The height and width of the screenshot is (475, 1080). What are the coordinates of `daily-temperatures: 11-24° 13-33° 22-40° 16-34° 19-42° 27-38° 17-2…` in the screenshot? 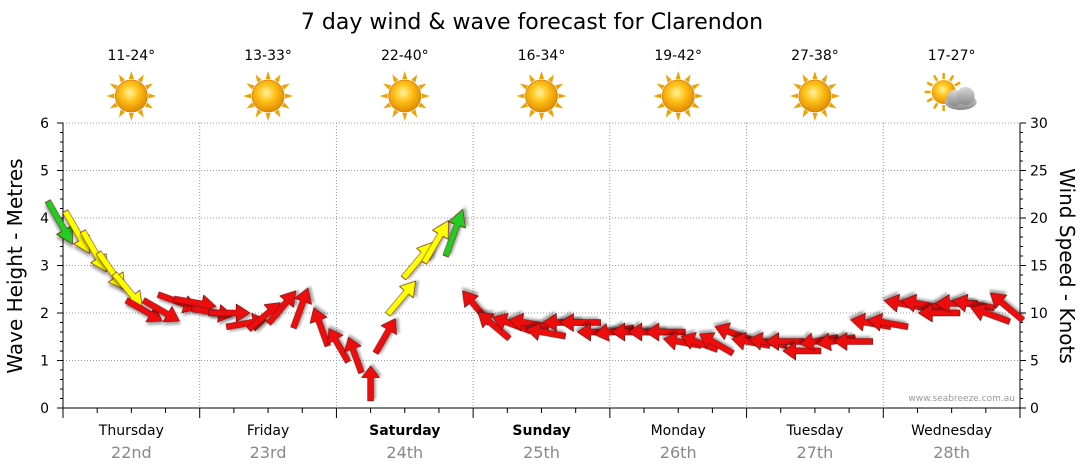 It's located at (542, 56).